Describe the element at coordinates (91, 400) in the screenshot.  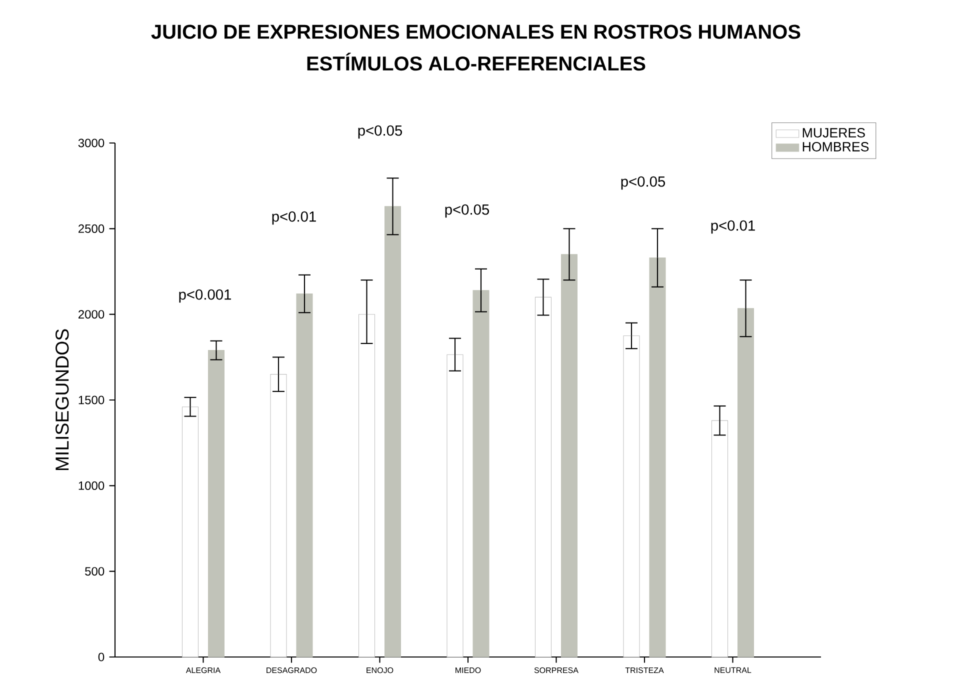
I see `y-tick-label: 1500` at that location.